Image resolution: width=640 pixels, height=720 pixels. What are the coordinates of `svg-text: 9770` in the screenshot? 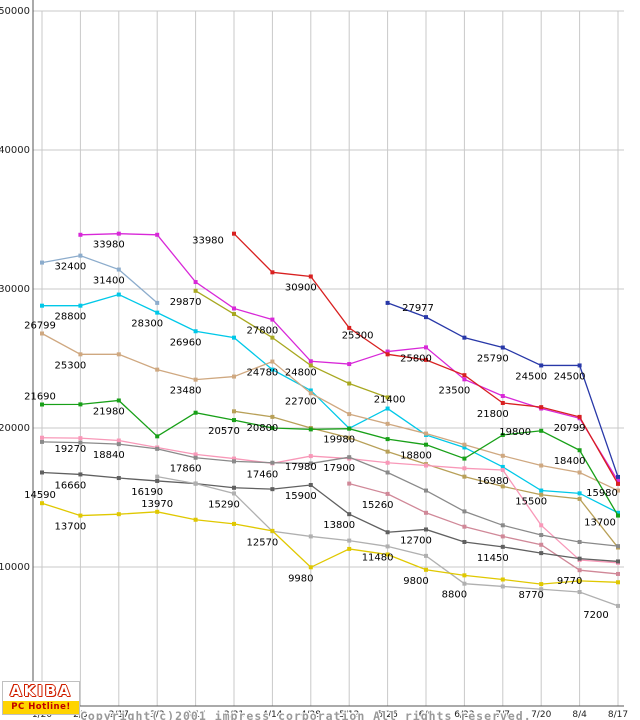 It's located at (569, 581).